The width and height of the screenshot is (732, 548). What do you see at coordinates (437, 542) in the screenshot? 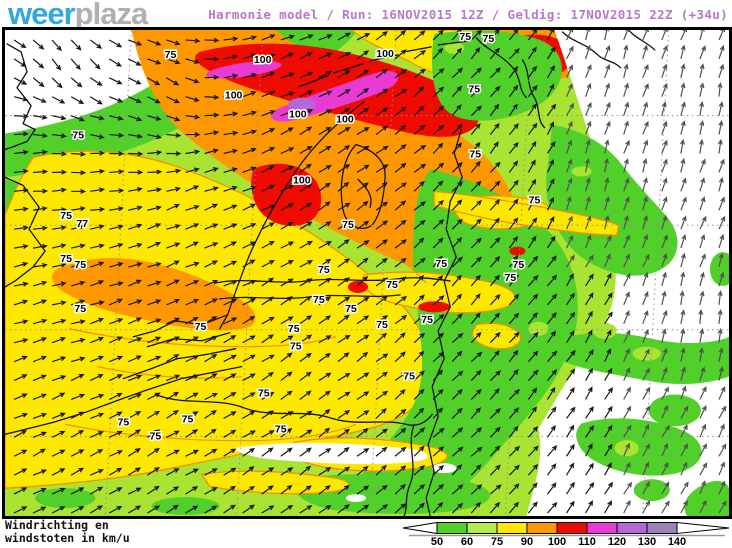
I see `legend-tick-label: 50` at bounding box center [437, 542].